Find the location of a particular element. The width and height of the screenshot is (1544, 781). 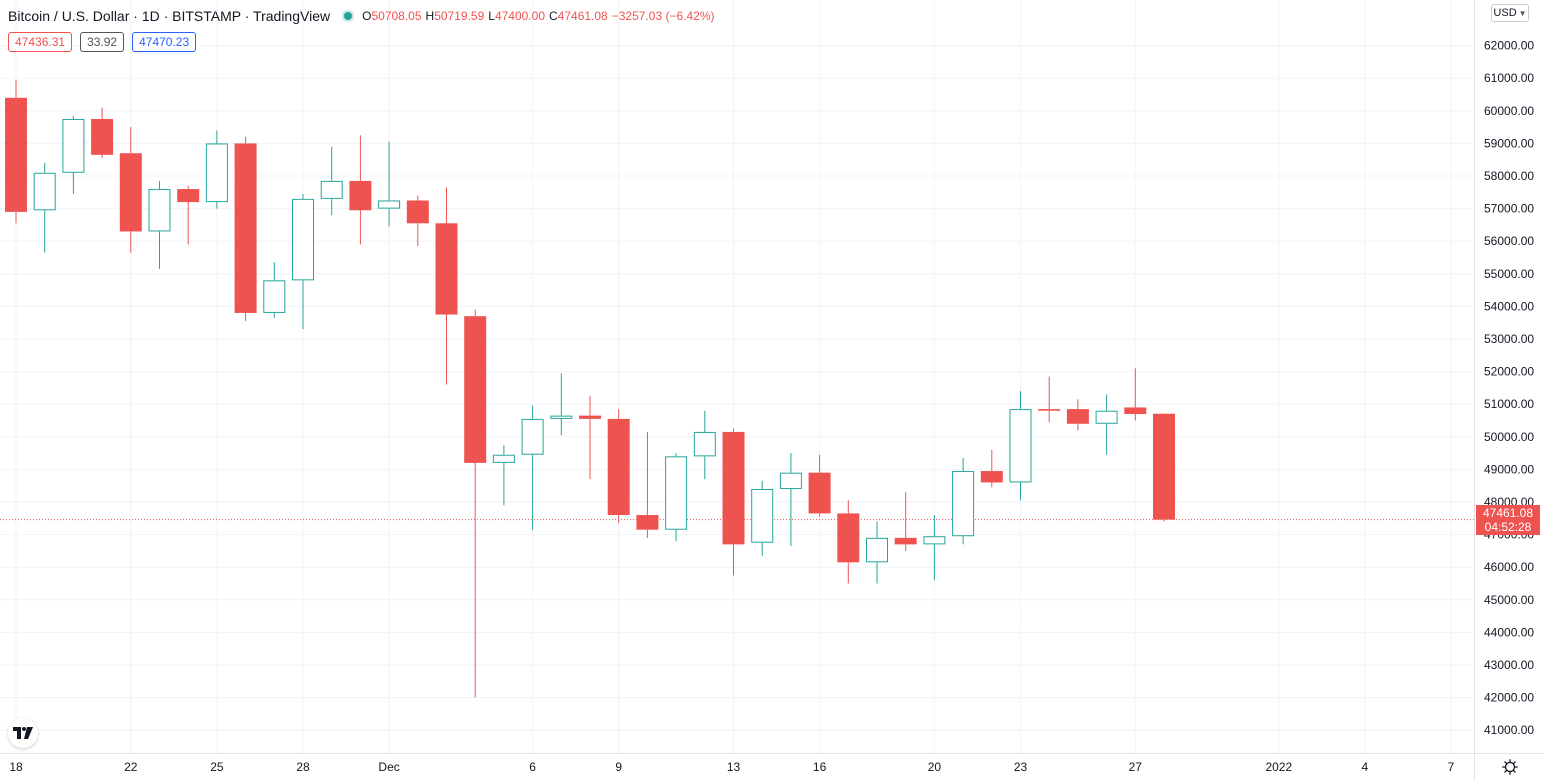

currency-select: USD ▼ is located at coordinates (1510, 13).